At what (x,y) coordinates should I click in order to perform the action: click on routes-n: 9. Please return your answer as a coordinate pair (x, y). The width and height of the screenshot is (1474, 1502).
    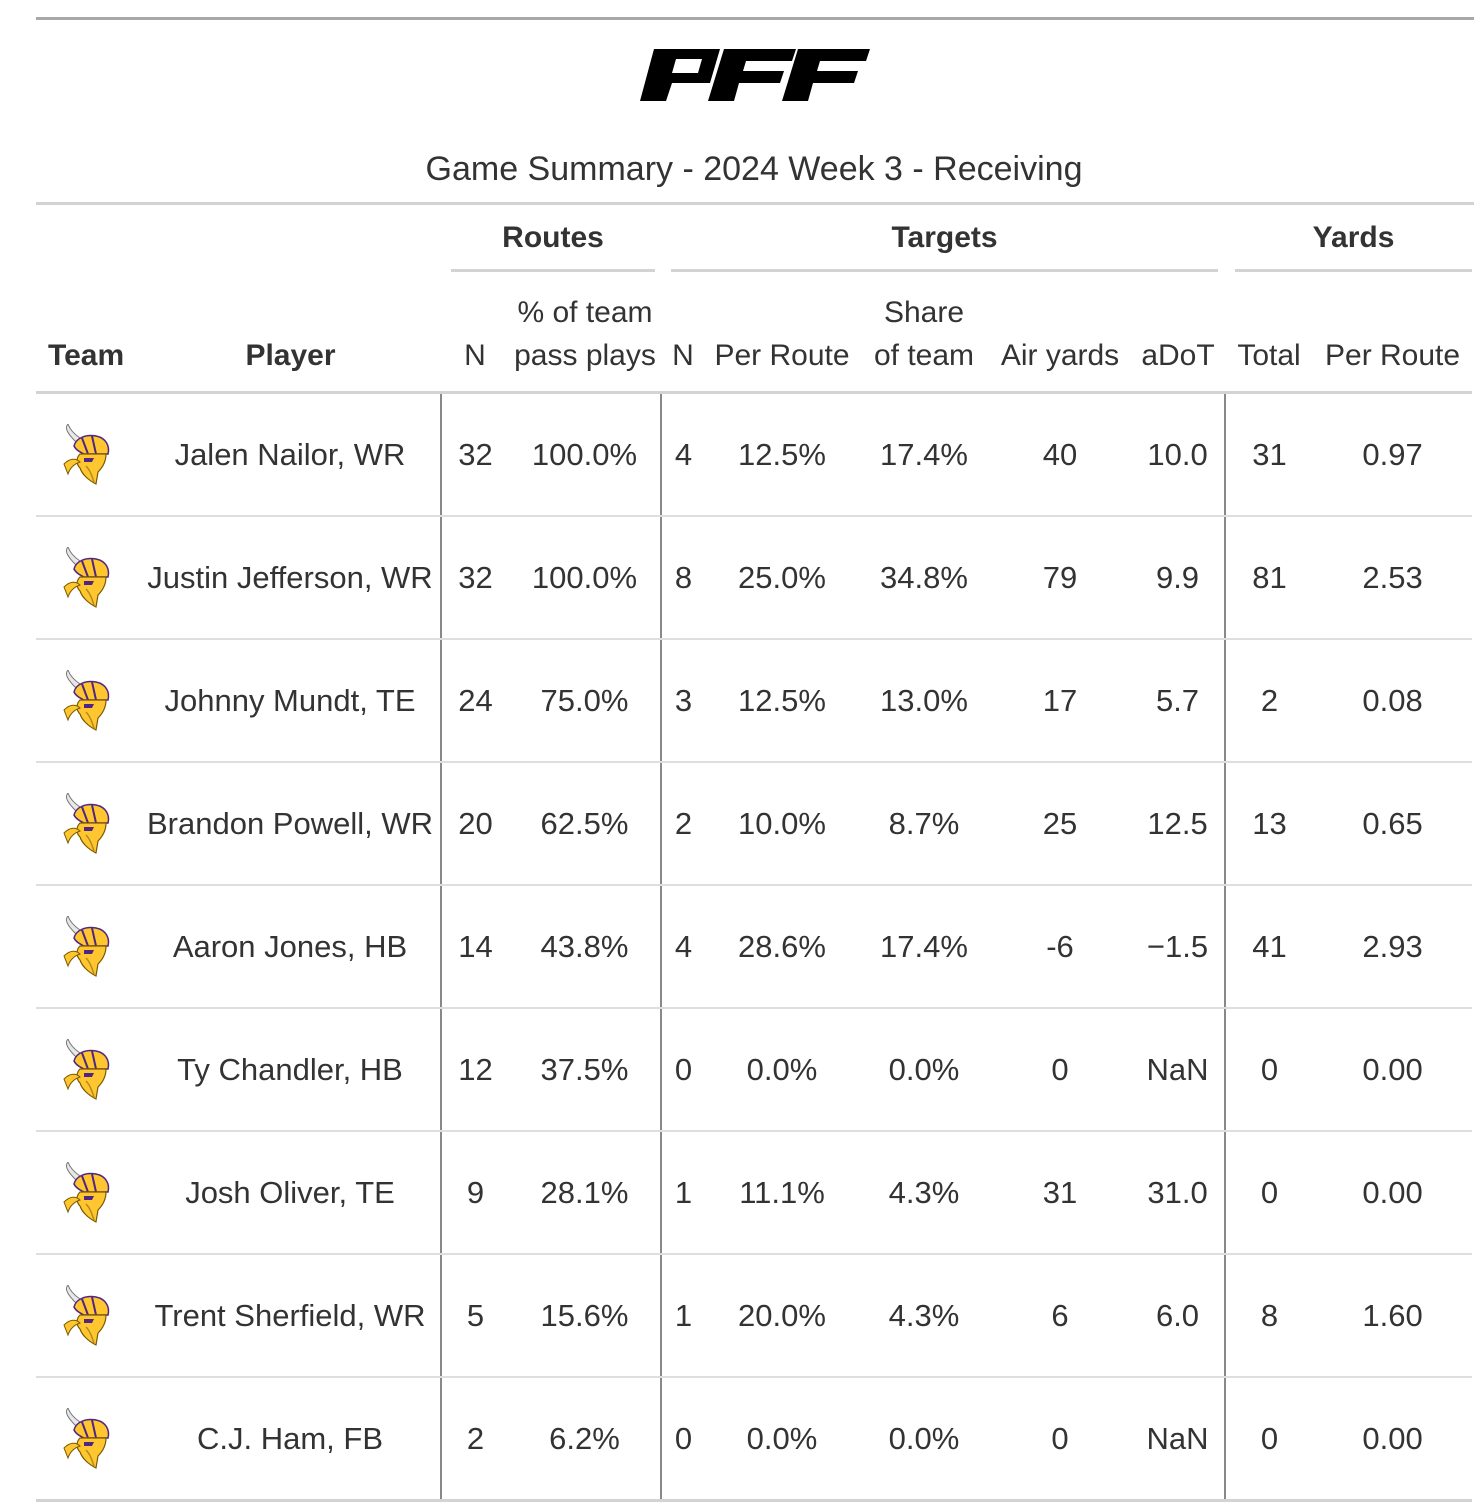
    Looking at the image, I should click on (474, 1193).